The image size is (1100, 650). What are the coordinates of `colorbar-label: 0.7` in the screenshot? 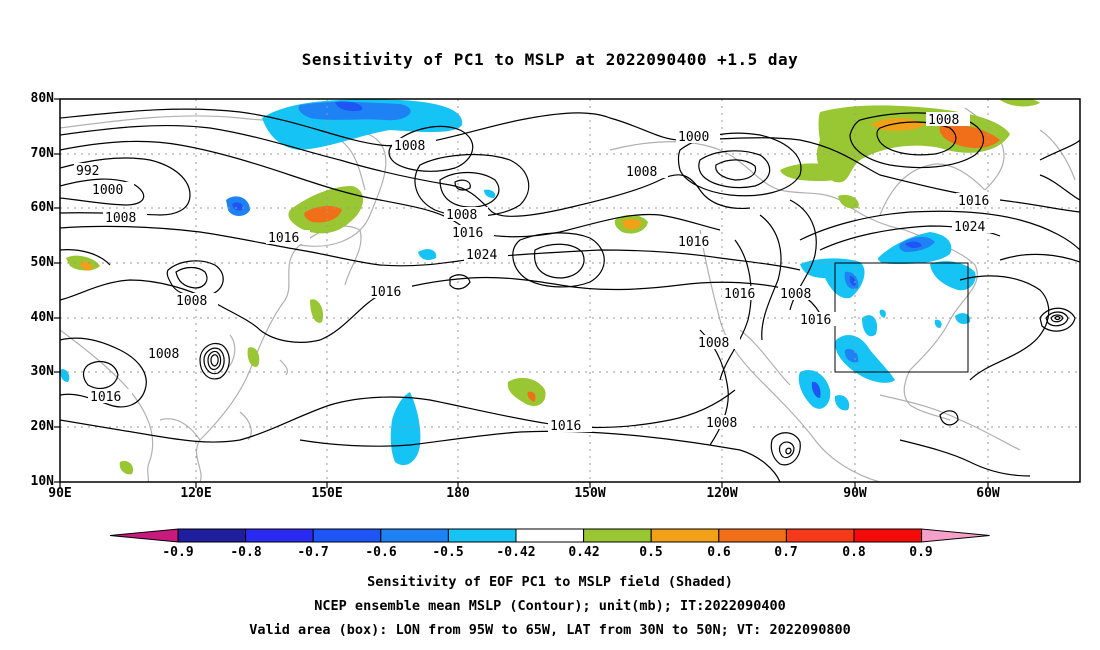 It's located at (786, 552).